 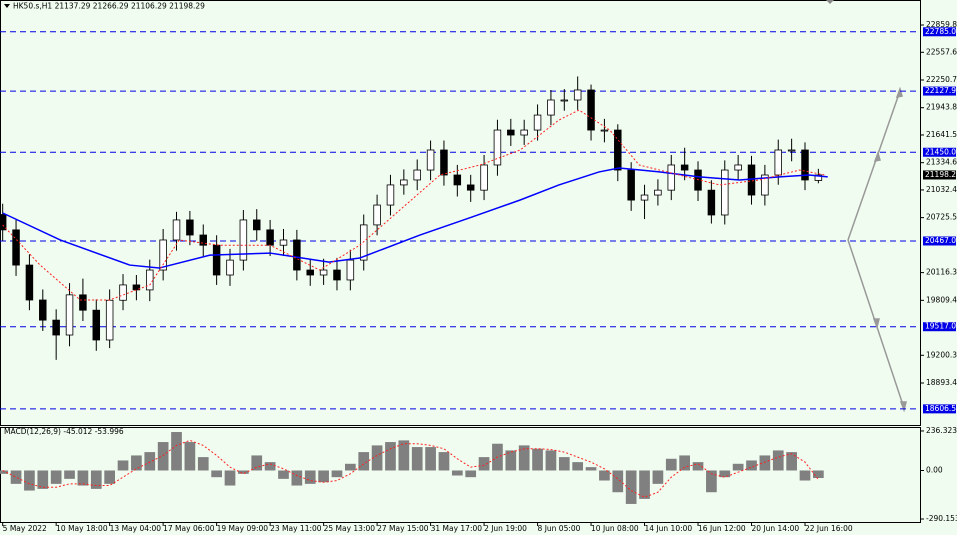 What do you see at coordinates (457, 528) in the screenshot?
I see `x-tick-label: 31 May 17:00` at bounding box center [457, 528].